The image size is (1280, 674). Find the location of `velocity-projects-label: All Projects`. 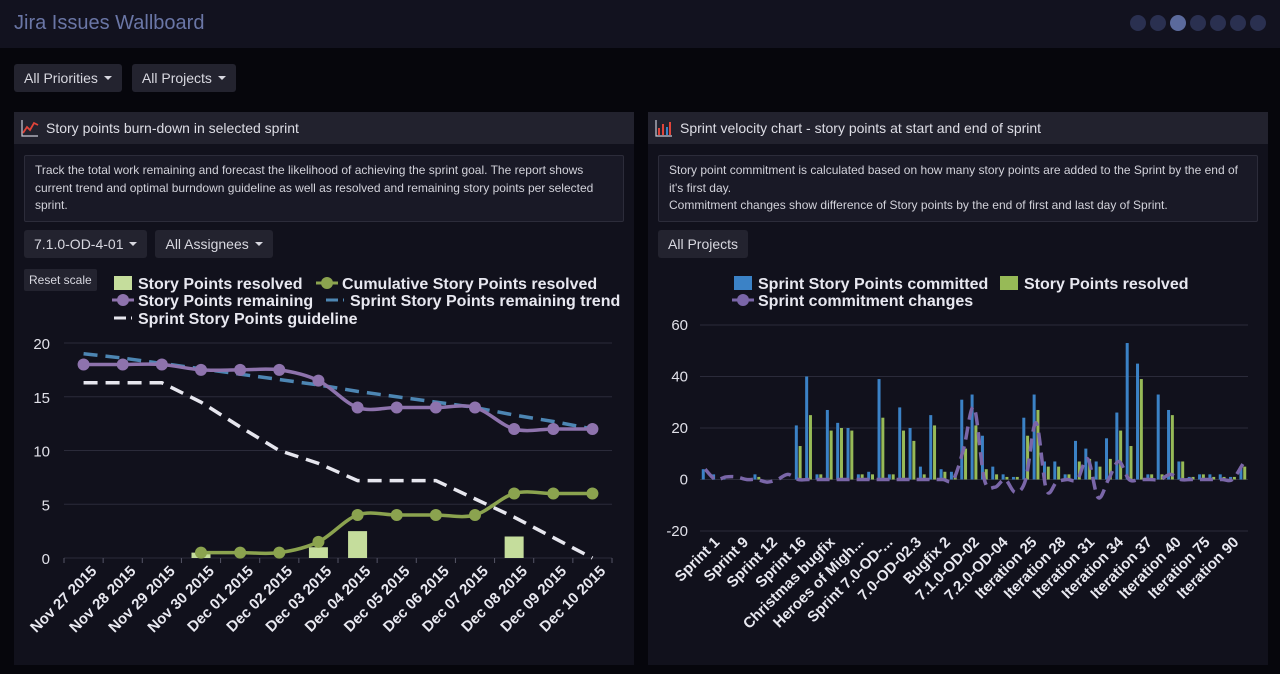

velocity-projects-label: All Projects is located at coordinates (703, 244).